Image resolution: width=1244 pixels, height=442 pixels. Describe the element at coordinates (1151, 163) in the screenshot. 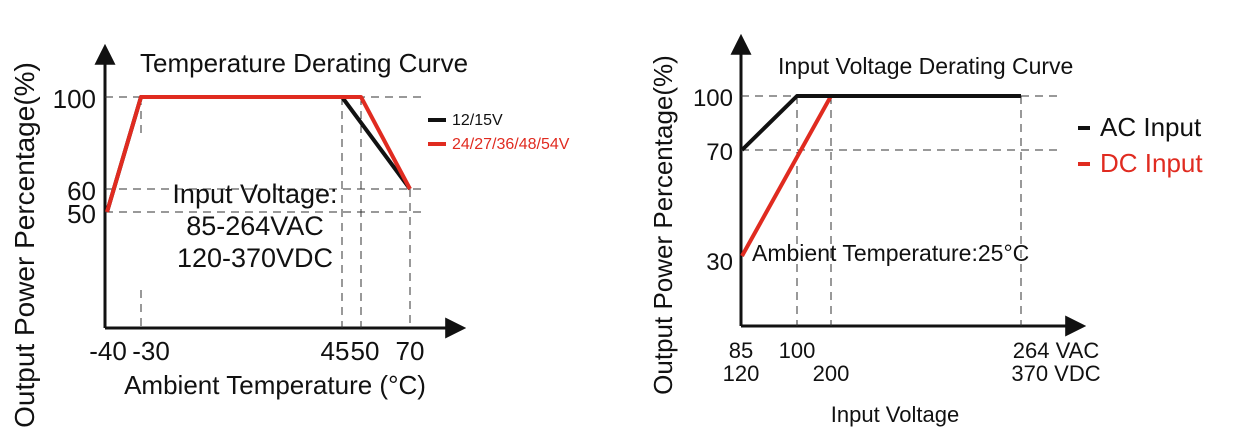

I see `legend-label-dc-input: DC Input` at that location.